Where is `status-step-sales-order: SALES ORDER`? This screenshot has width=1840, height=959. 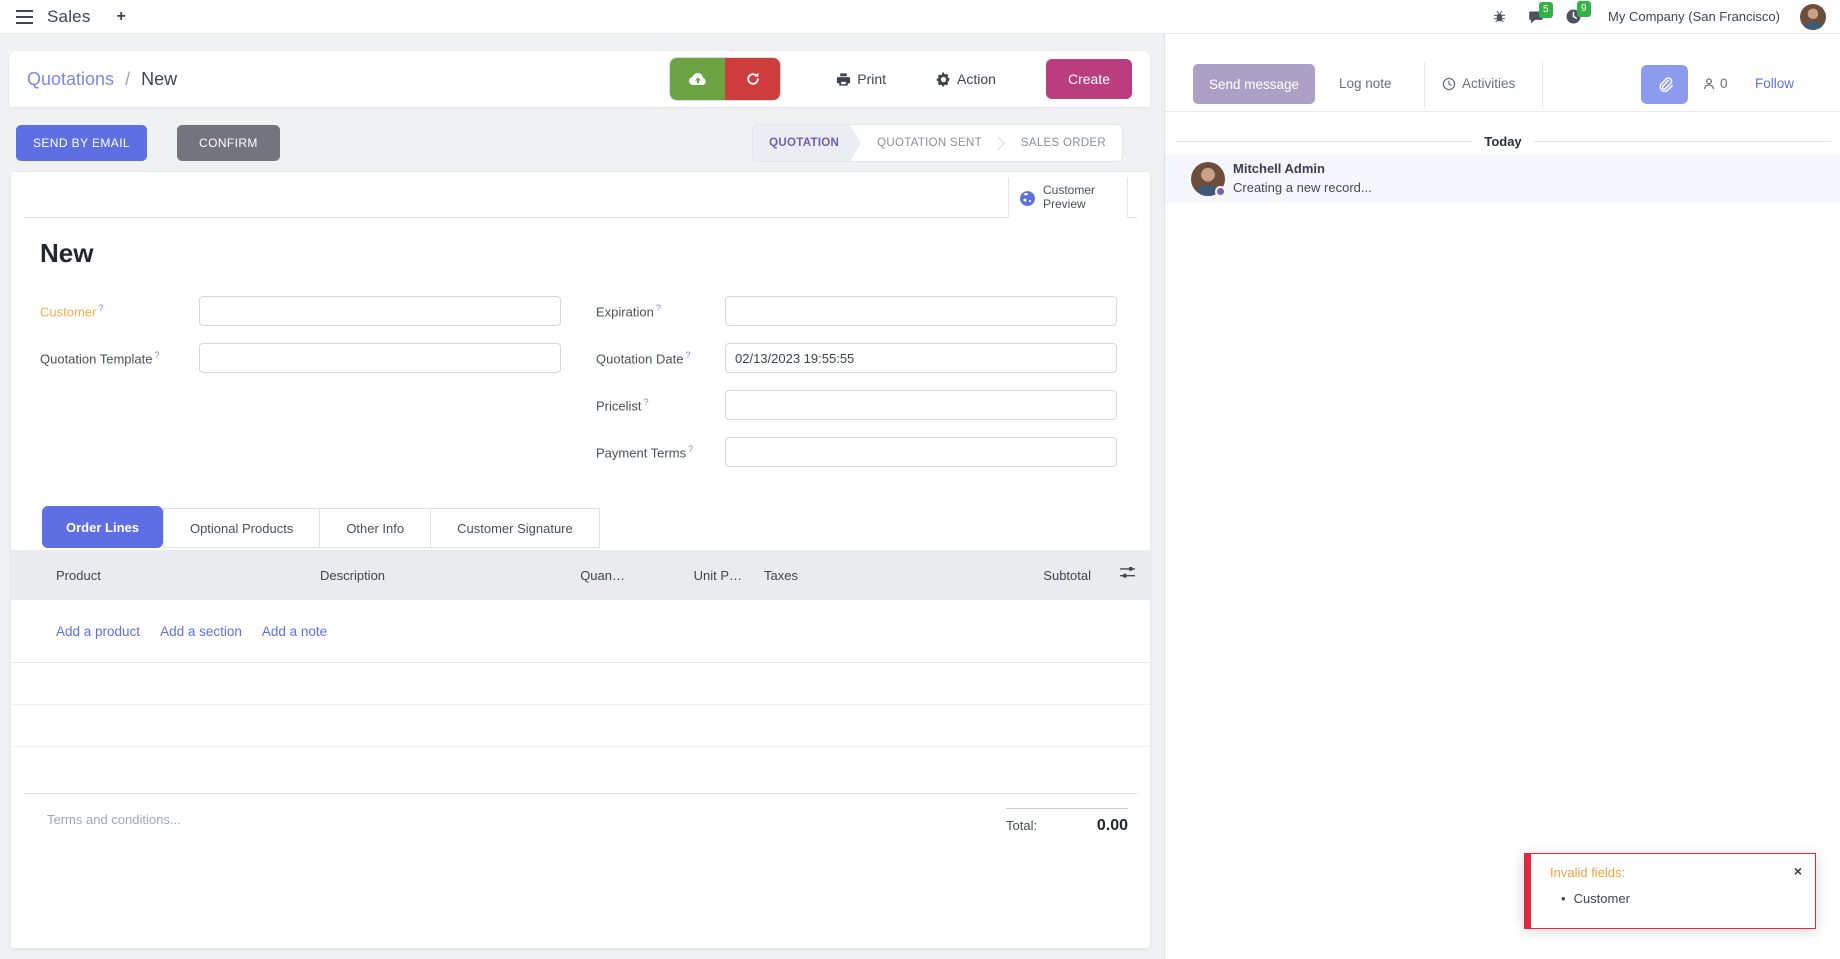
status-step-sales-order: SALES ORDER is located at coordinates (1063, 143).